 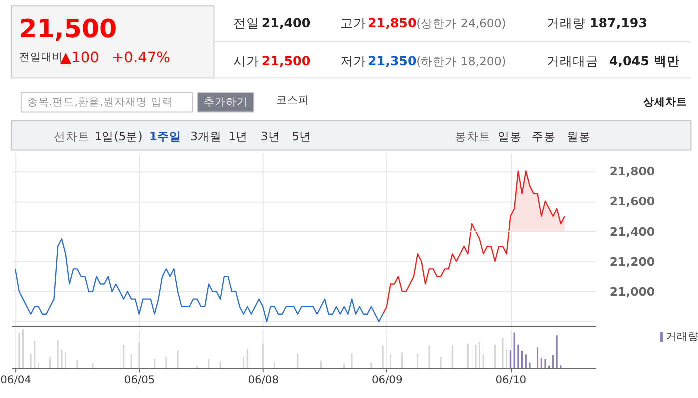 I want to click on text: 5년, so click(x=302, y=136).